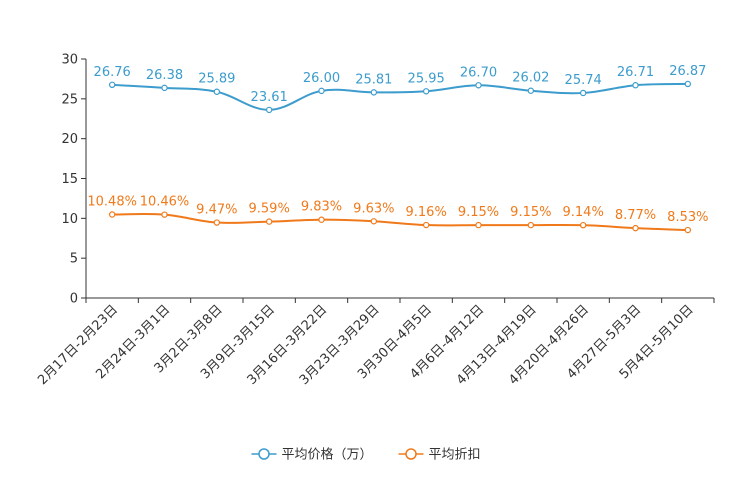 The image size is (744, 496). What do you see at coordinates (635, 72) in the screenshot?
I see `data-label: 26.71` at bounding box center [635, 72].